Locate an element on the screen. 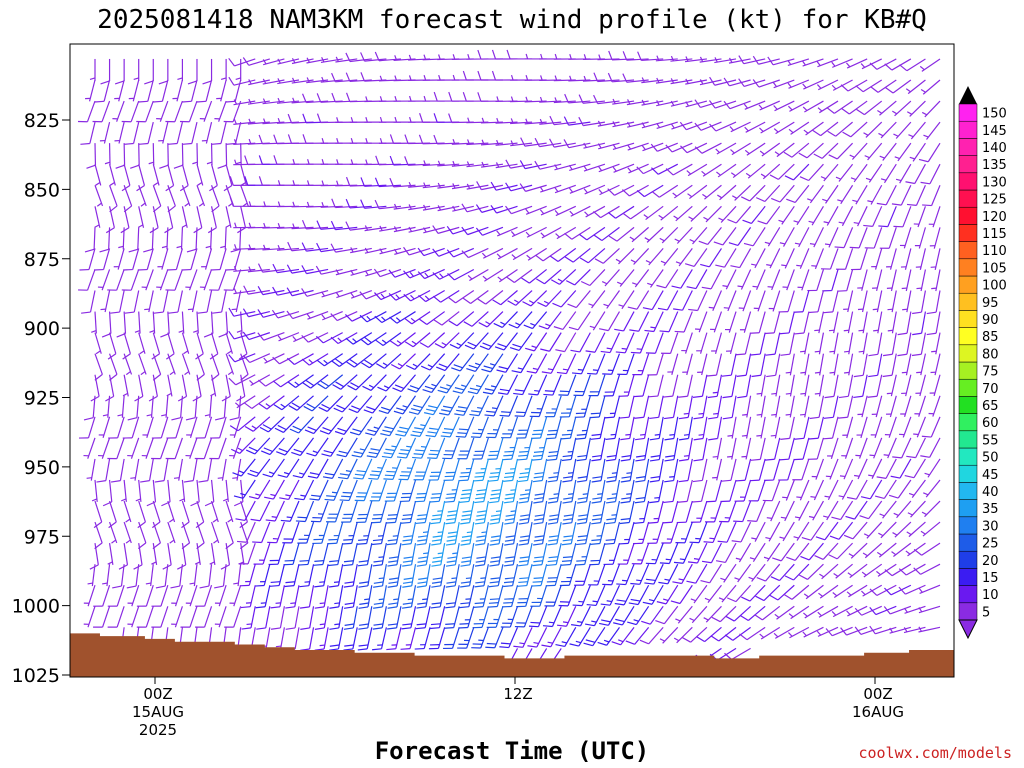  x-axis-label: Forecast Time (UTC) is located at coordinates (512, 751).